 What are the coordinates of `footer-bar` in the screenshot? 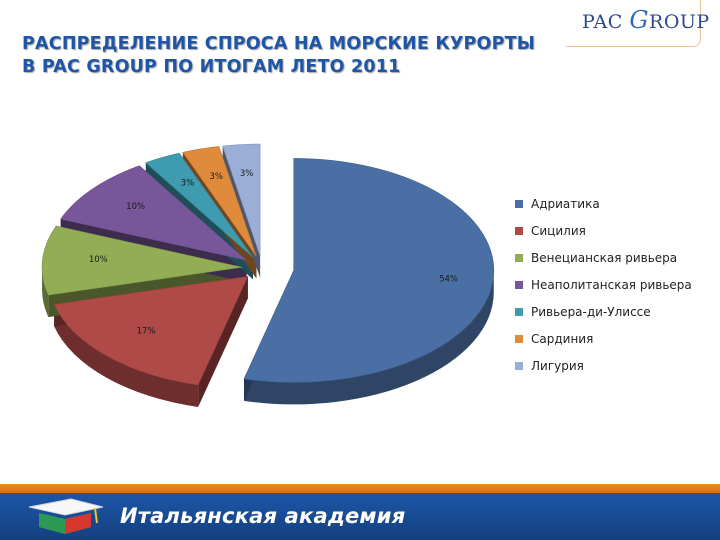 It's located at (360, 516).